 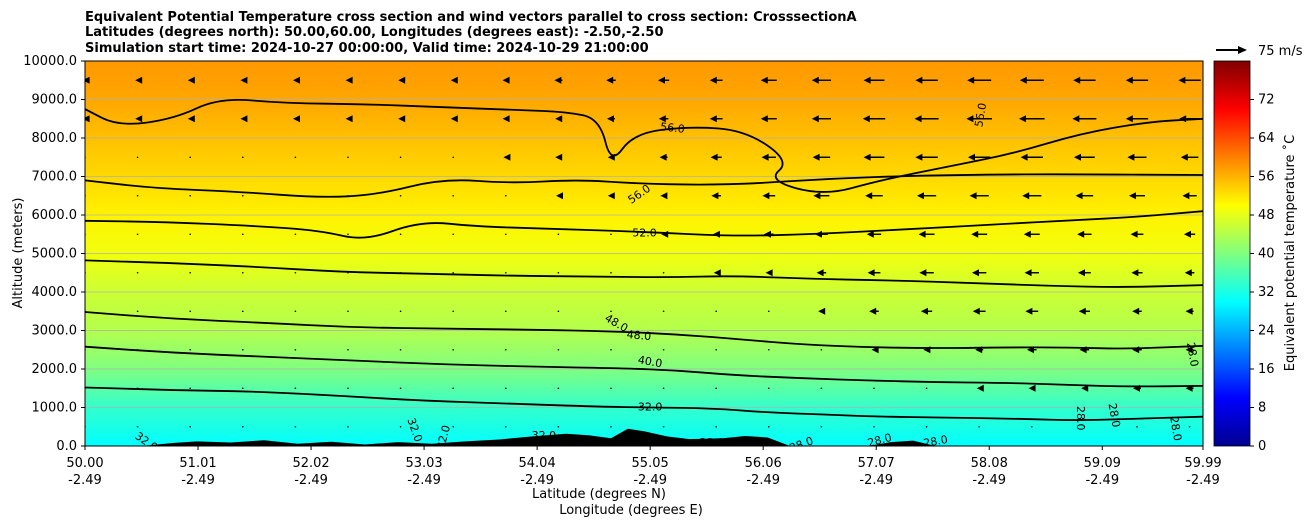 I want to click on colorbar-tick-label: 48, so click(x=1266, y=215).